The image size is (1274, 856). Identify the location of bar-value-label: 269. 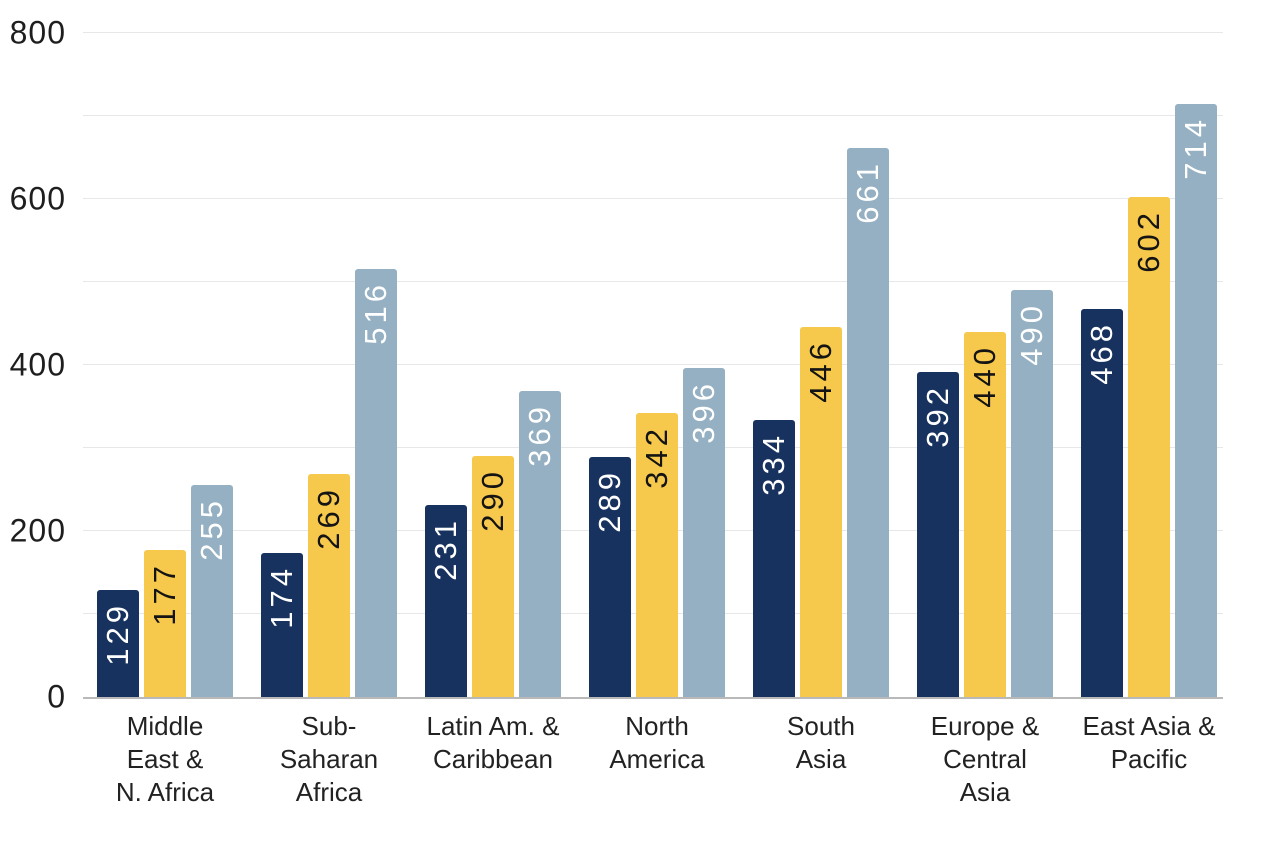
(328, 518).